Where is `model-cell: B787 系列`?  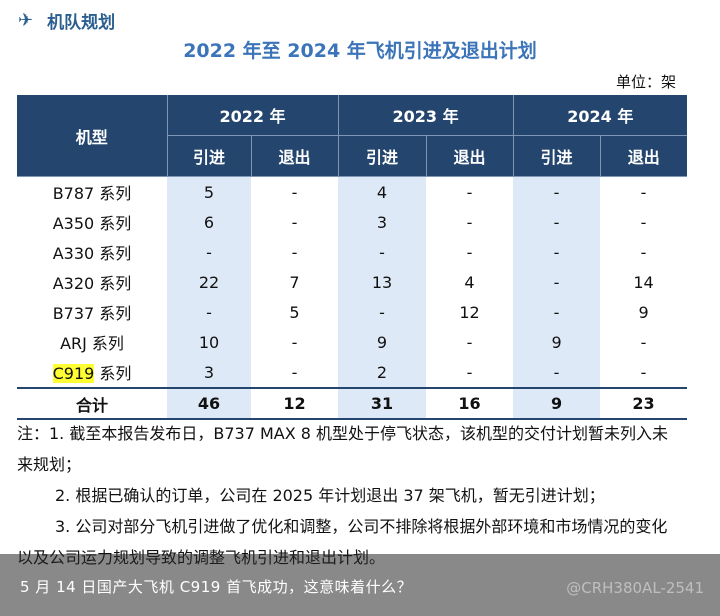 model-cell: B787 系列 is located at coordinates (92, 193).